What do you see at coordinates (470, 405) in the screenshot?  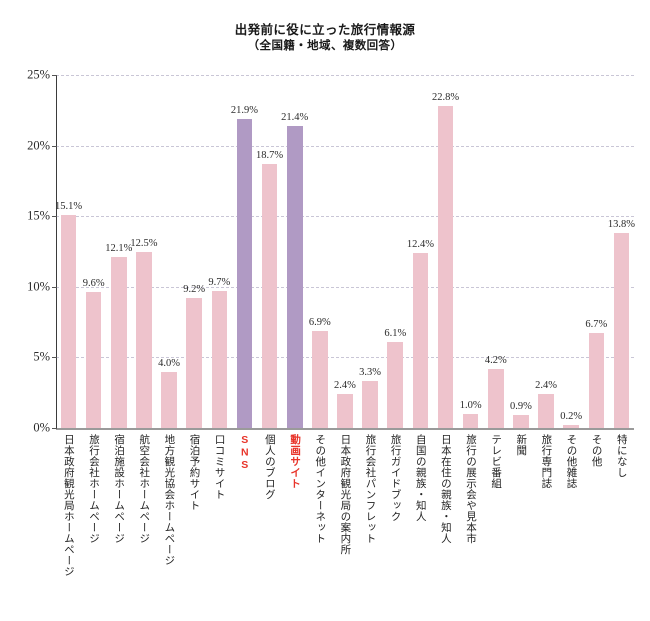 I see `bar-value-label: 1.0%` at bounding box center [470, 405].